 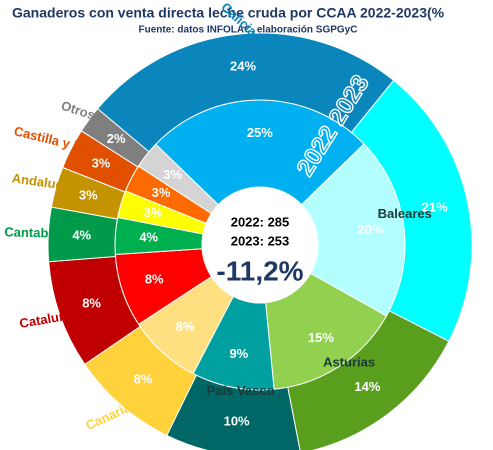 I want to click on value-label: 14%, so click(x=367, y=386).